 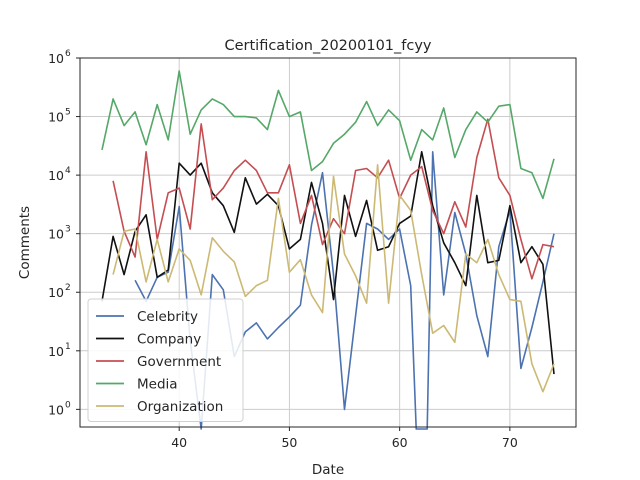 What do you see at coordinates (180, 407) in the screenshot?
I see `legend-label: Organization` at bounding box center [180, 407].